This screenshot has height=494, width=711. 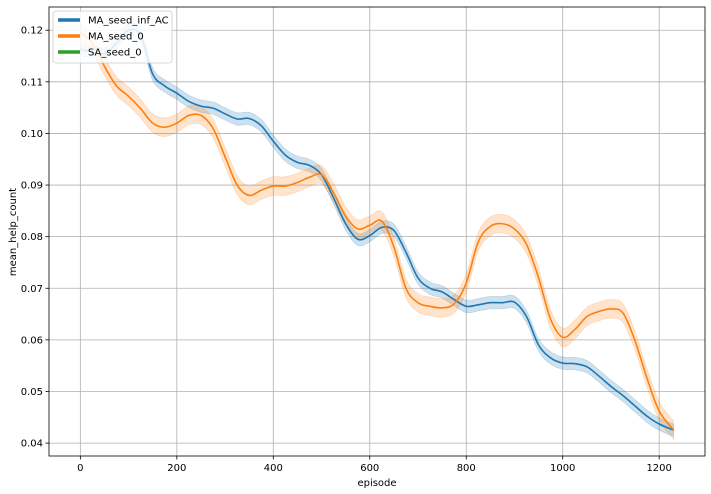 I want to click on y-tick-label: 0.04, so click(x=32, y=444).